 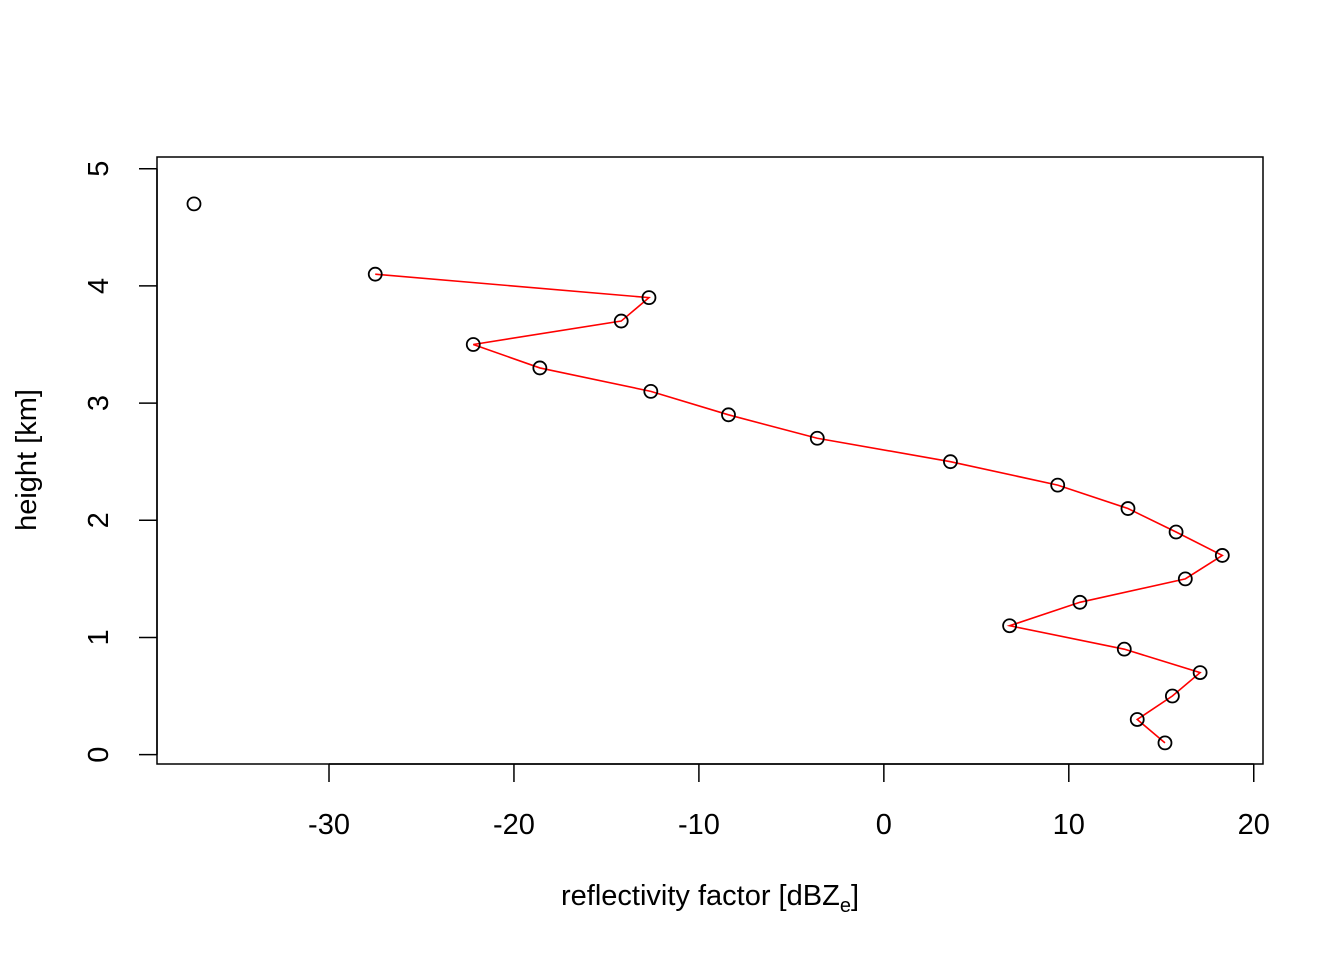 I want to click on y-tick-label: 2, so click(x=99, y=520).